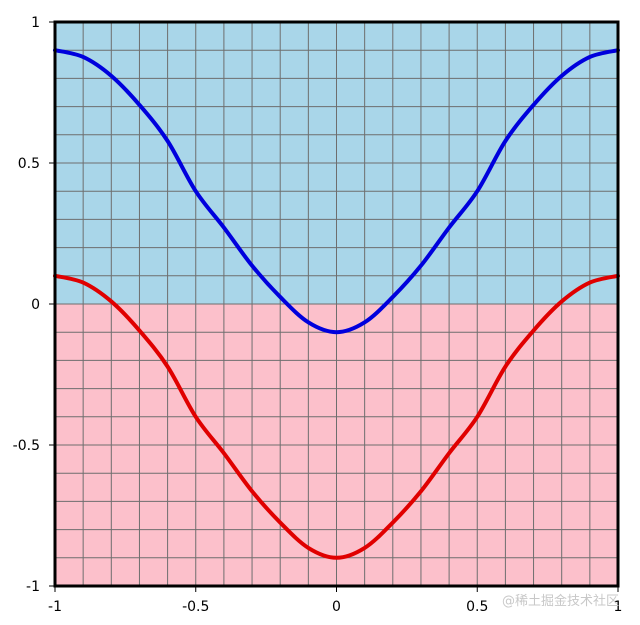  Describe the element at coordinates (29, 164) in the screenshot. I see `y-tick-label: 0.5` at that location.